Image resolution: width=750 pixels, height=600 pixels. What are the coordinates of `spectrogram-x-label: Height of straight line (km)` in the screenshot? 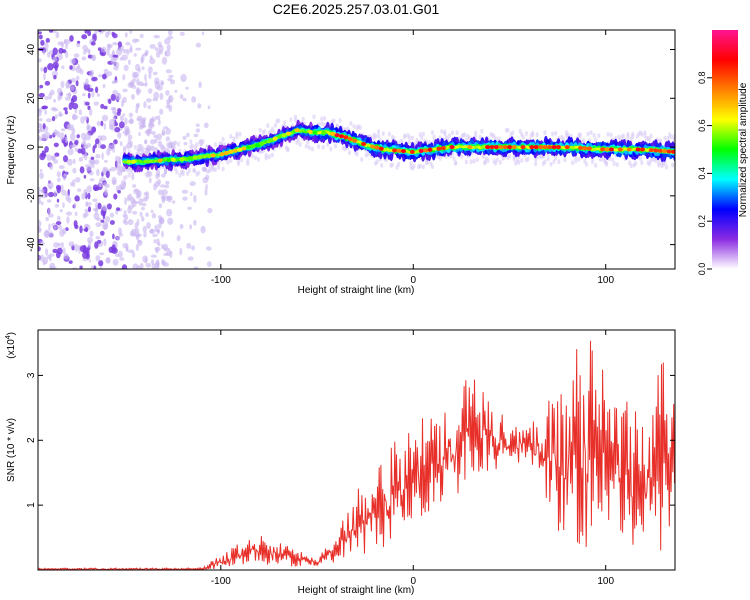 It's located at (356, 290).